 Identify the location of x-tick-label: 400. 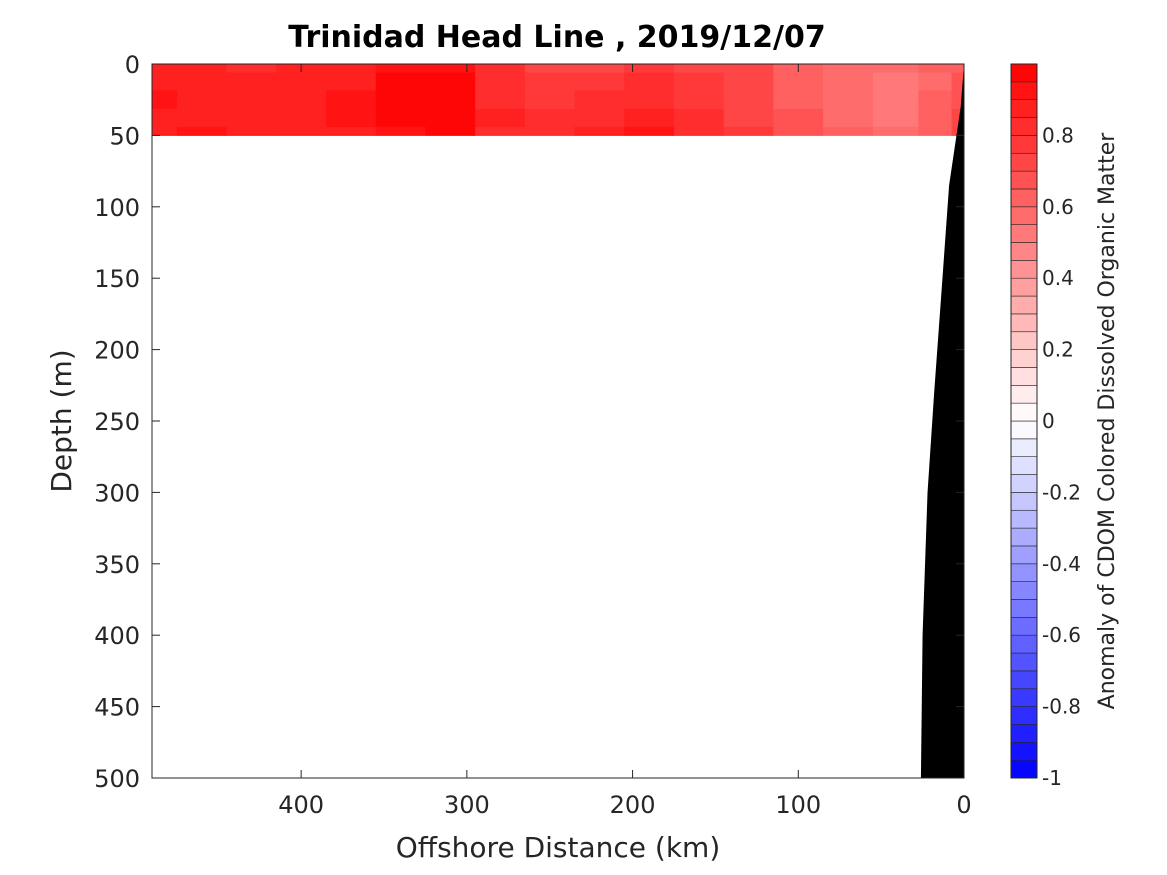
(301, 805).